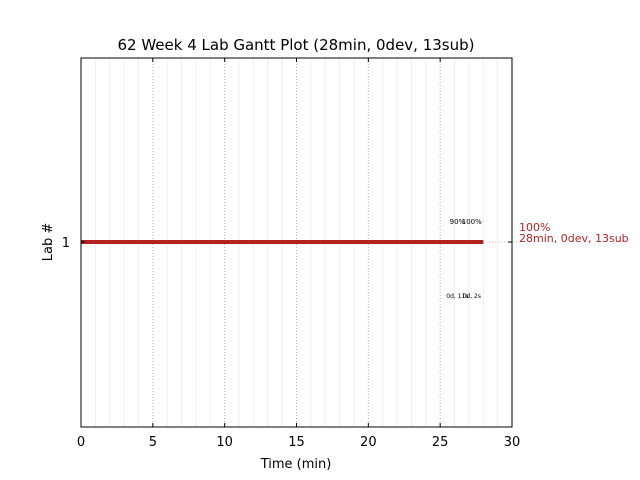  Describe the element at coordinates (153, 442) in the screenshot. I see `x-tick-label: 5` at that location.